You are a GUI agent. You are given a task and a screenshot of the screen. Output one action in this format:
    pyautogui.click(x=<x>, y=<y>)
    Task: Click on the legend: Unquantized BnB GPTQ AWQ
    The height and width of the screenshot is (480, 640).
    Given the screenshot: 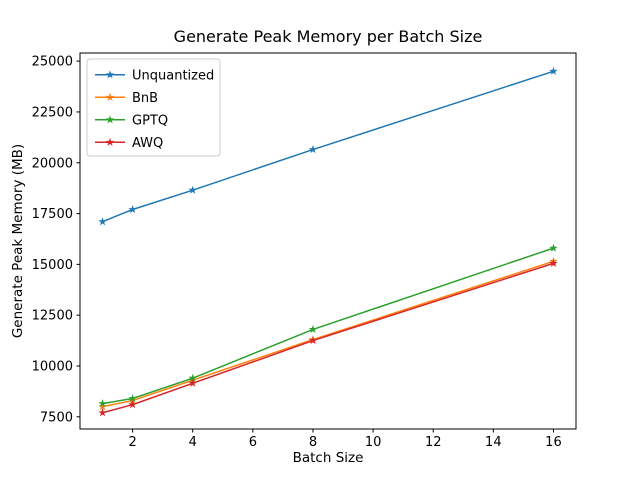 What is the action you would take?
    pyautogui.click(x=153, y=107)
    